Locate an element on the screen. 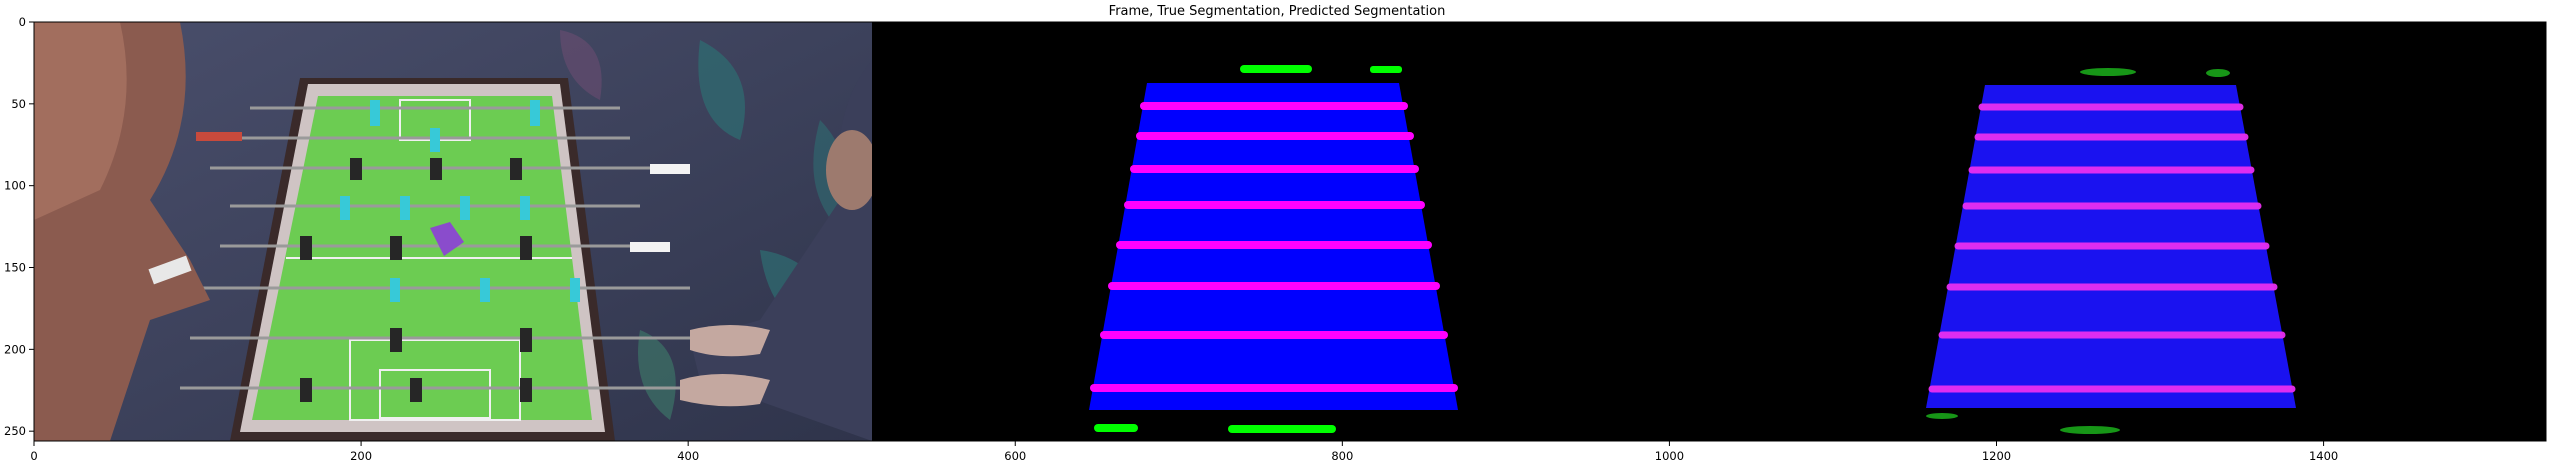 The height and width of the screenshot is (465, 2554). y-tick-label: 100 is located at coordinates (15, 186).